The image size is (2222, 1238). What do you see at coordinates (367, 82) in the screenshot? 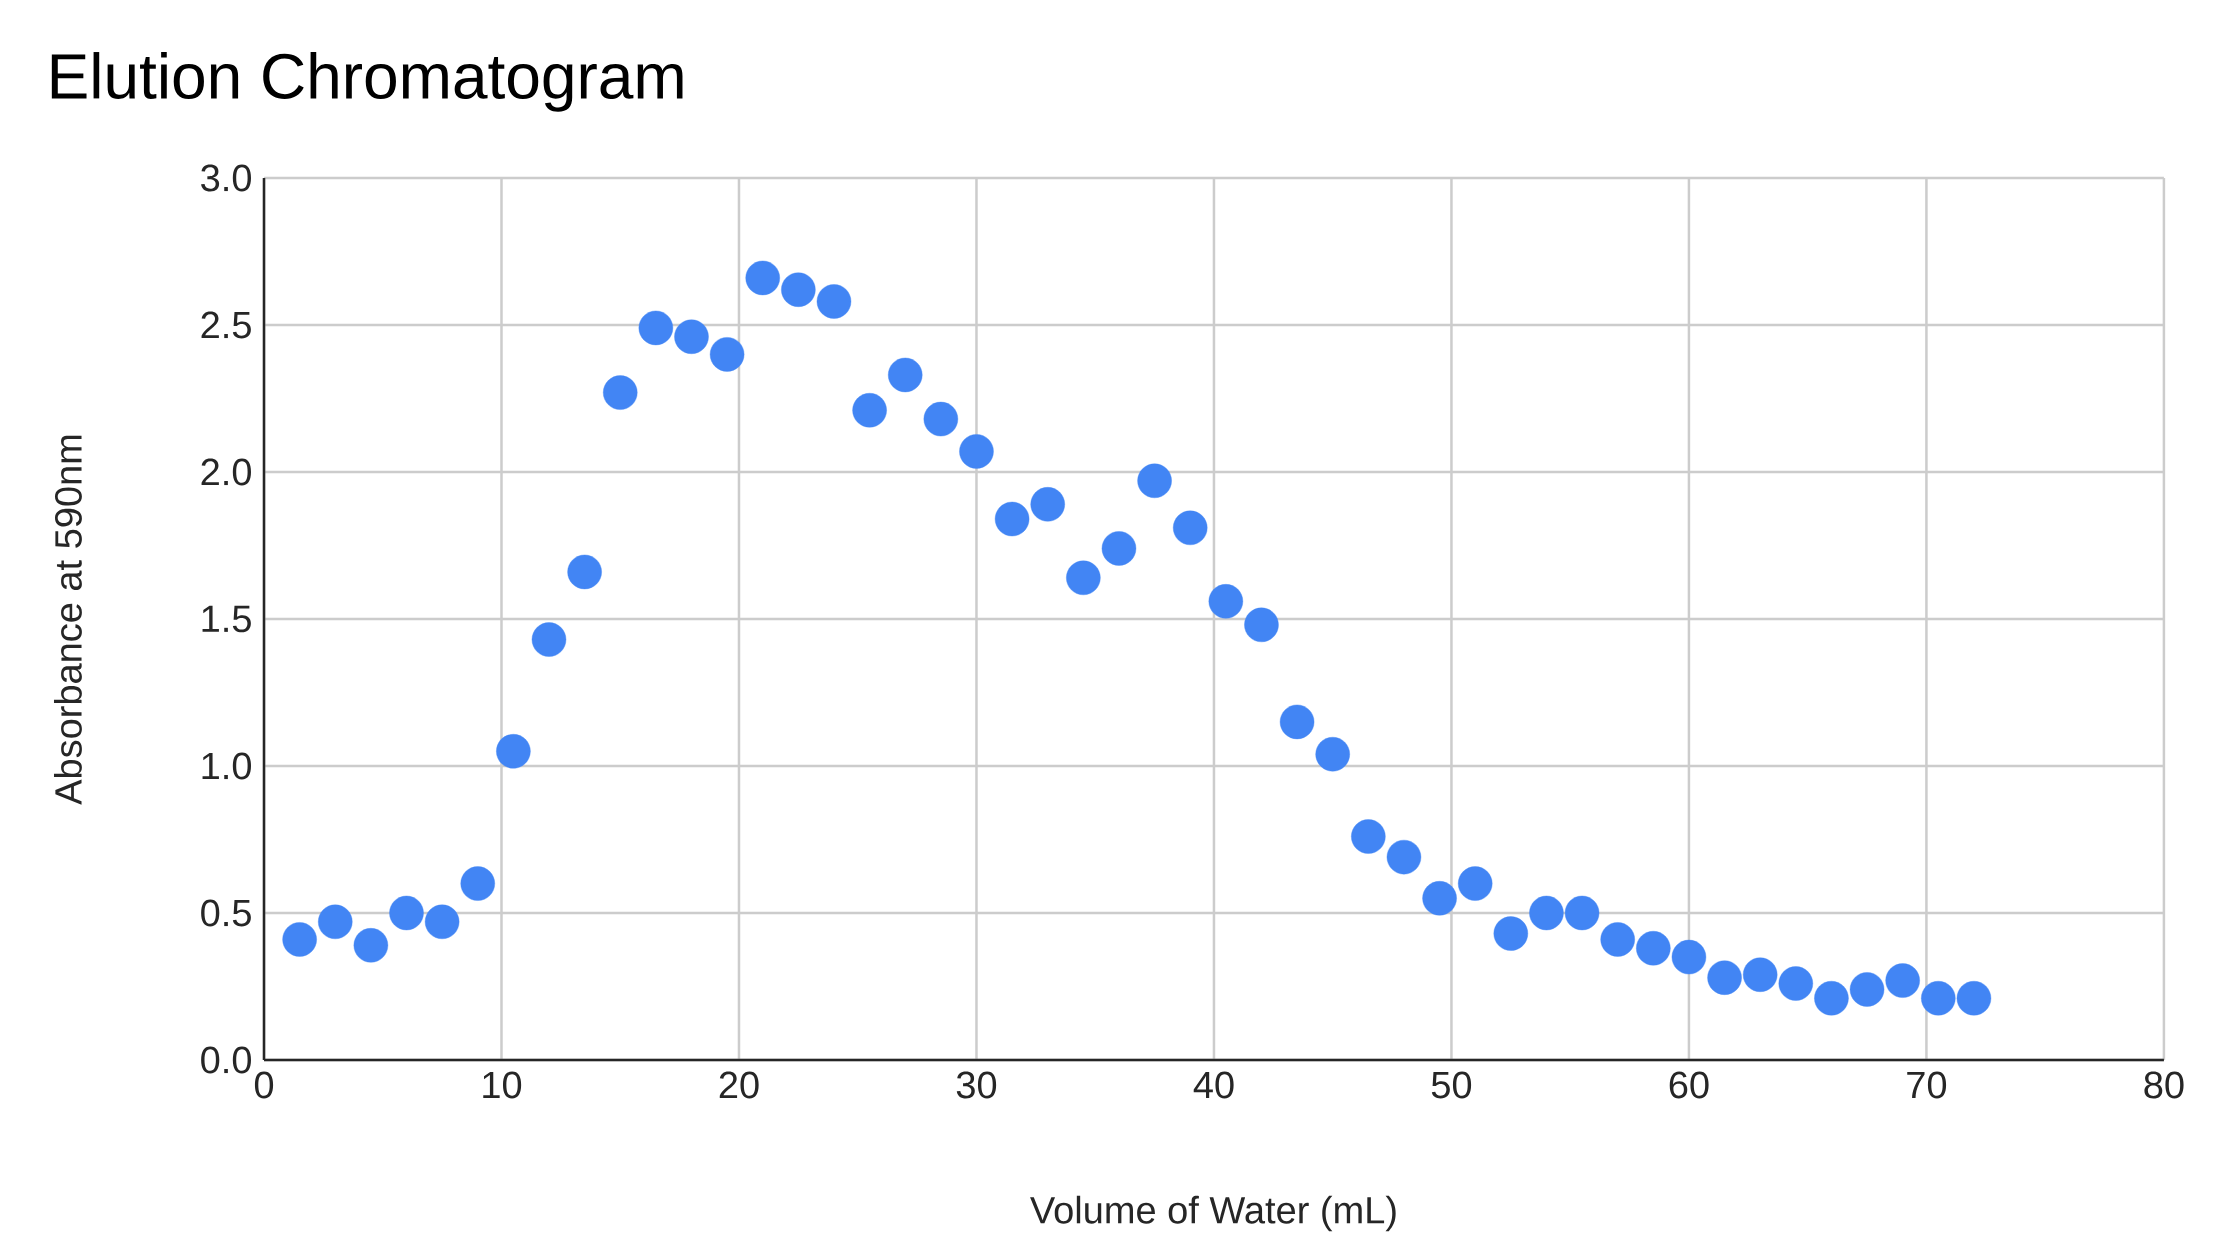
I see `chart-title: Elution Chromatogram` at bounding box center [367, 82].